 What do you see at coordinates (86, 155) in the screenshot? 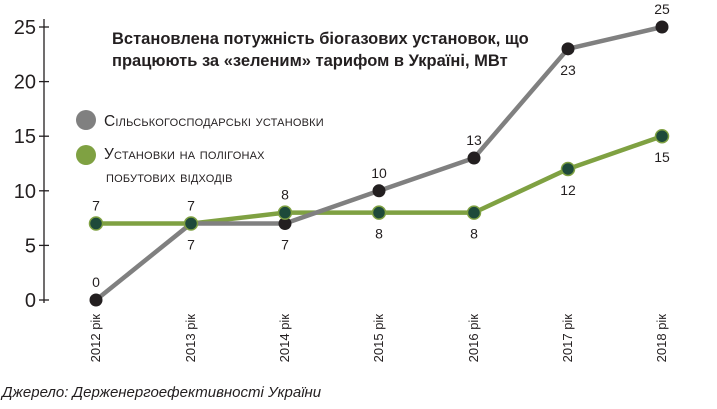
I see `legend-marker-landfill` at bounding box center [86, 155].